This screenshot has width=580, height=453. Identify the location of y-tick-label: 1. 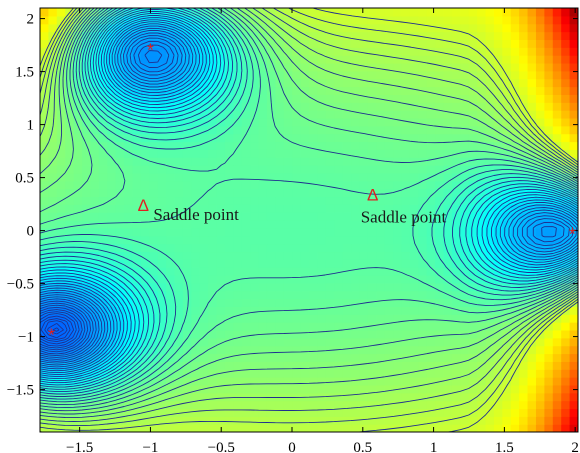
(31, 126).